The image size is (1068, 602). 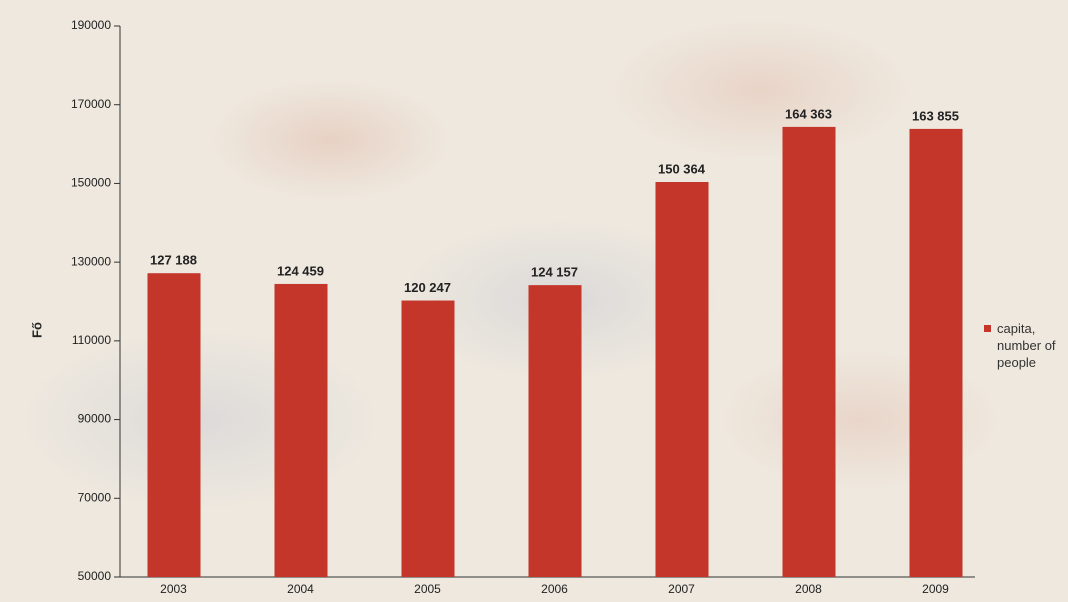 I want to click on value-label: 127 188, so click(x=173, y=260).